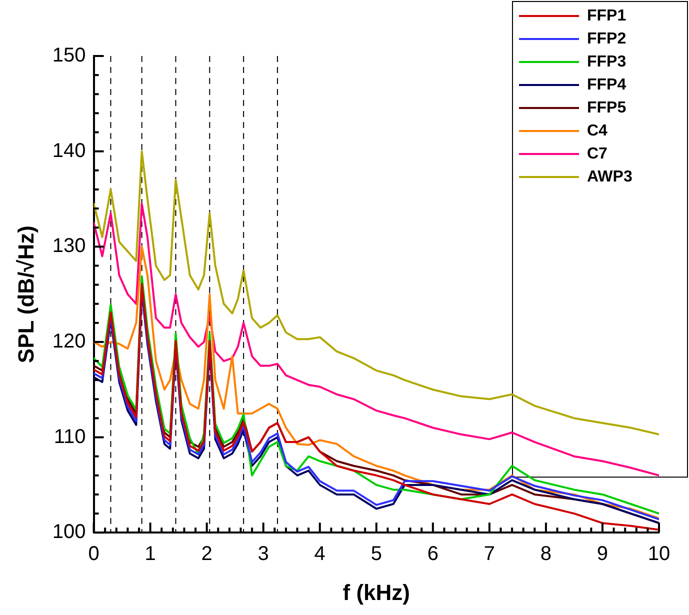 Image resolution: width=689 pixels, height=615 pixels. What do you see at coordinates (606, 15) in the screenshot?
I see `legend-label: FFP1` at bounding box center [606, 15].